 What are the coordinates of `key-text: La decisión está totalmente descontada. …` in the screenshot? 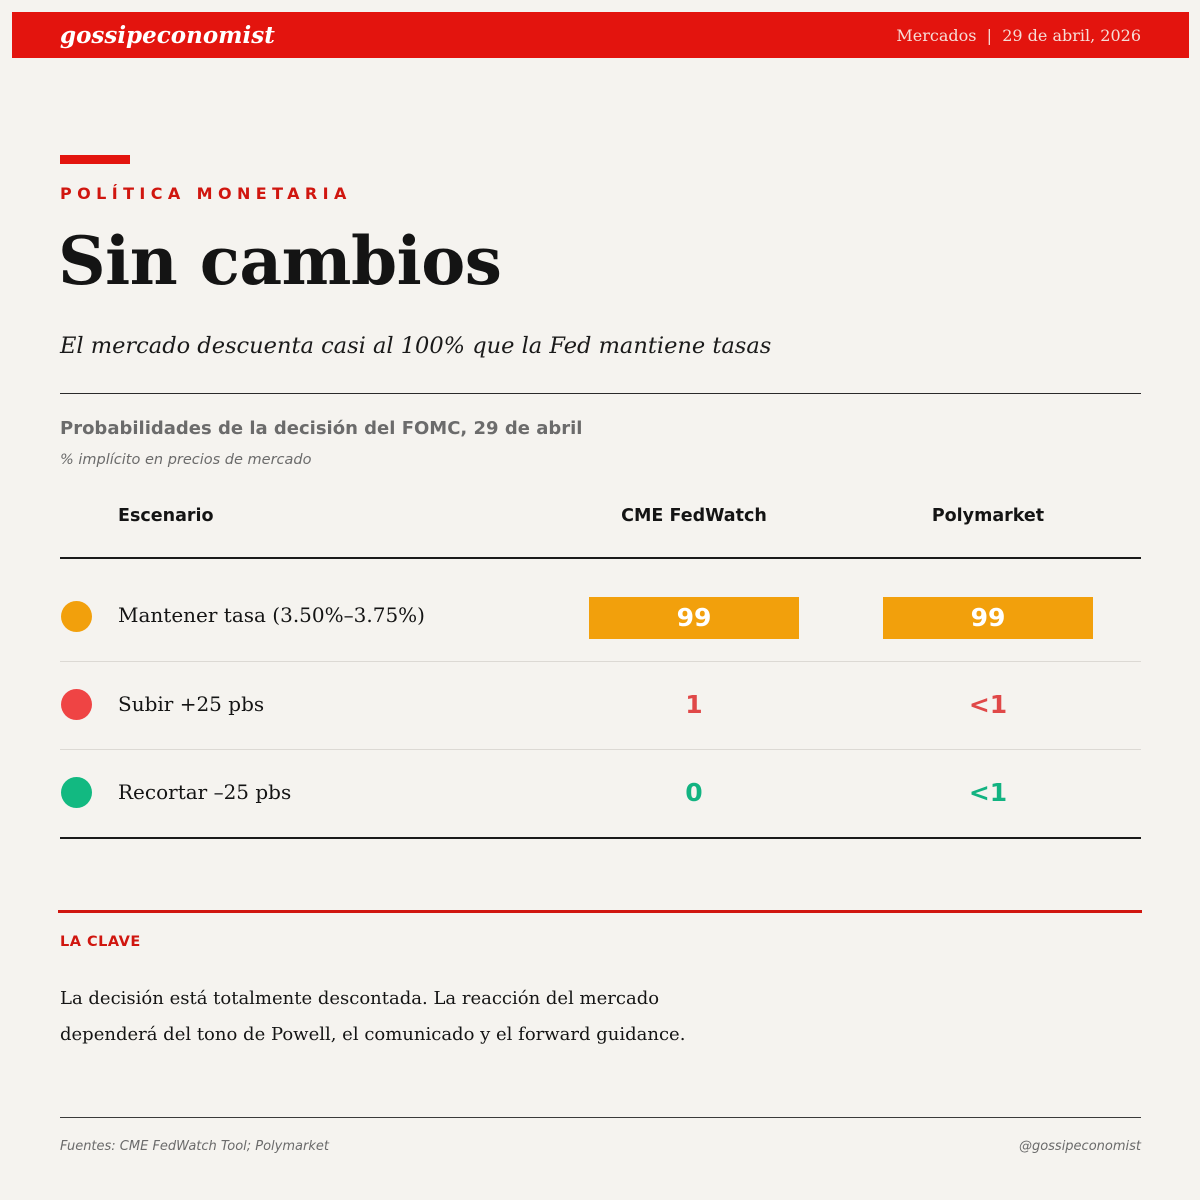 It's located at (373, 1016).